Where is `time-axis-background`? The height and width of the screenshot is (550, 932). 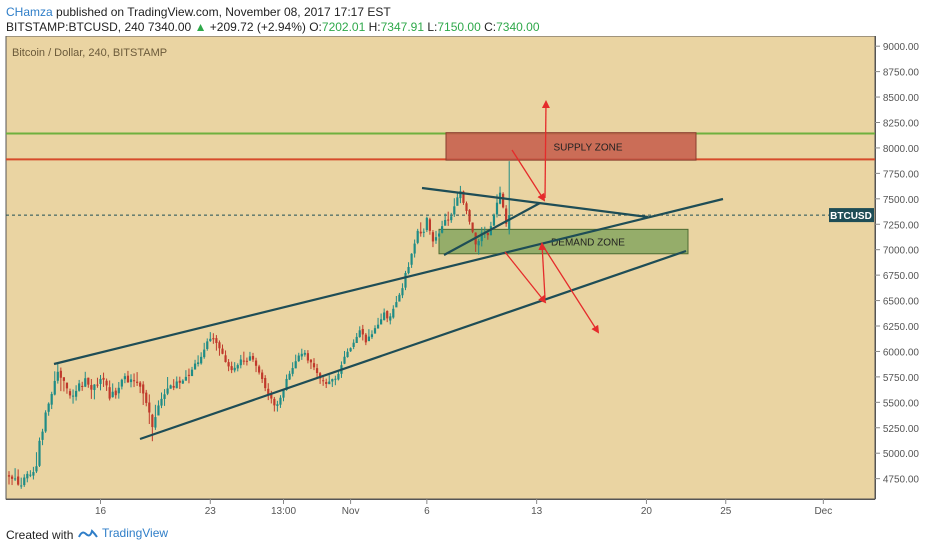 time-axis-background is located at coordinates (466, 510).